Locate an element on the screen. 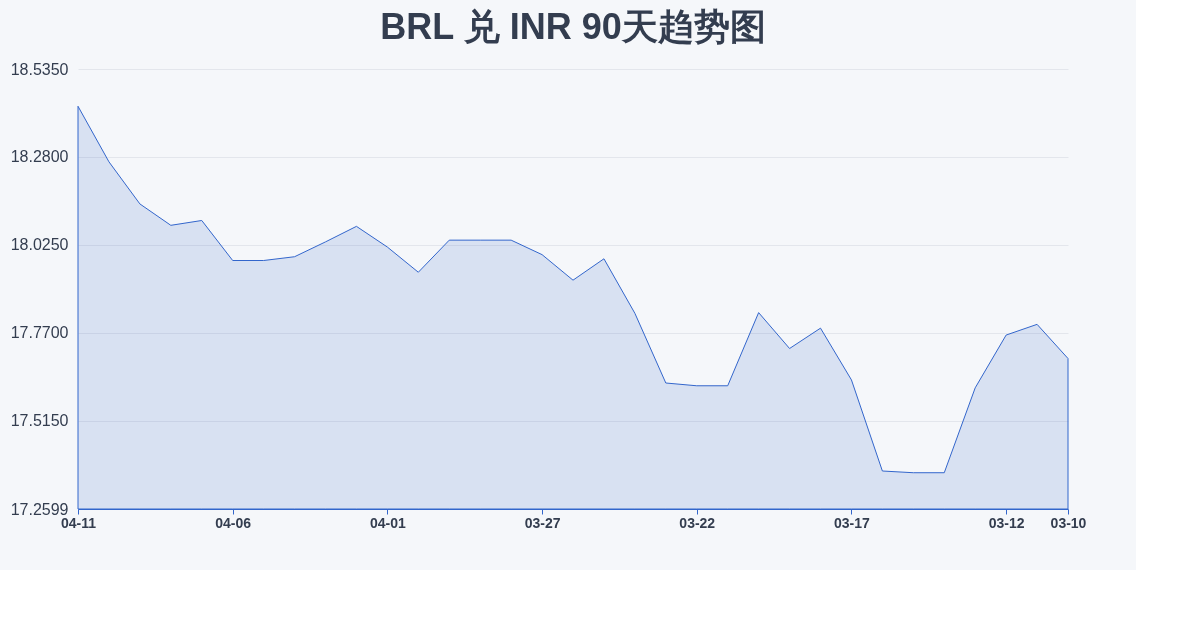  x-tick-label: 03-17 is located at coordinates (852, 522).